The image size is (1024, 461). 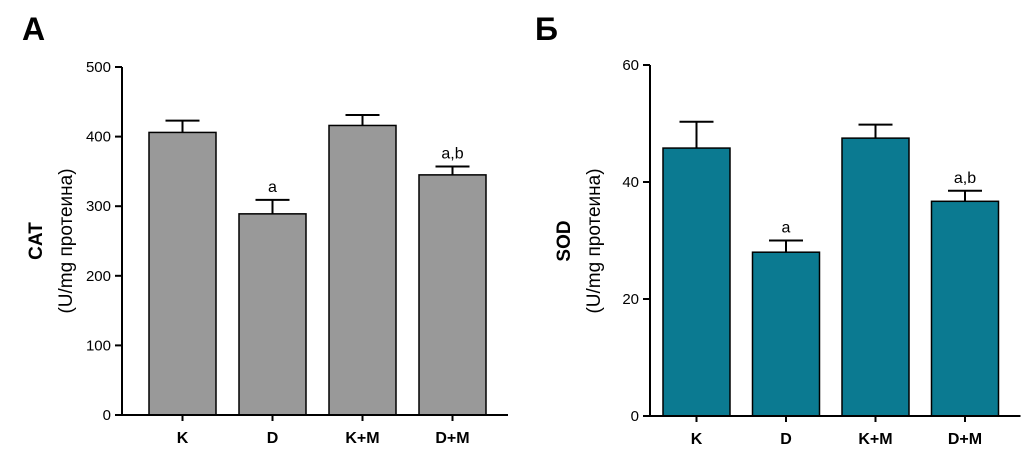 I want to click on y-tick-label-1: 20, so click(x=630, y=299).